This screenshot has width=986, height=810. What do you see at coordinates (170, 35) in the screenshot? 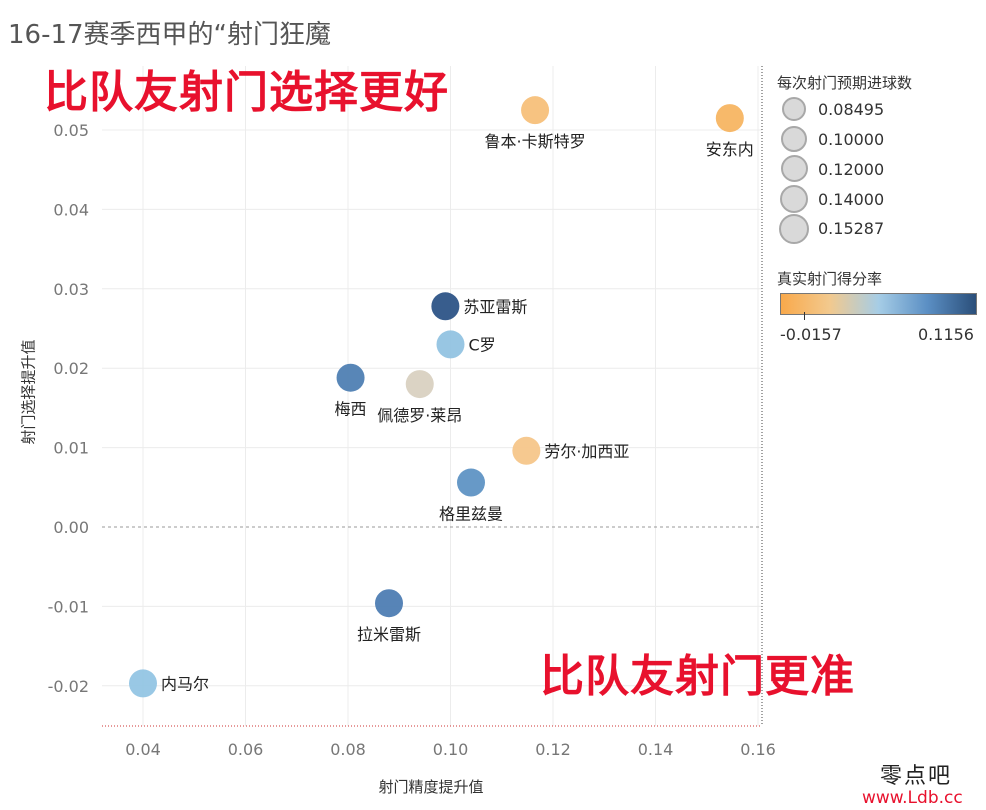
I see `chart-title: 16-17赛季西甲的“射门狂魔` at bounding box center [170, 35].